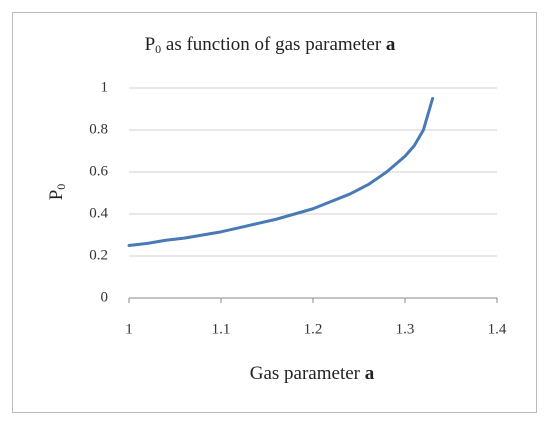  What do you see at coordinates (98, 213) in the screenshot?
I see `y-tick-label: 0.4` at bounding box center [98, 213].